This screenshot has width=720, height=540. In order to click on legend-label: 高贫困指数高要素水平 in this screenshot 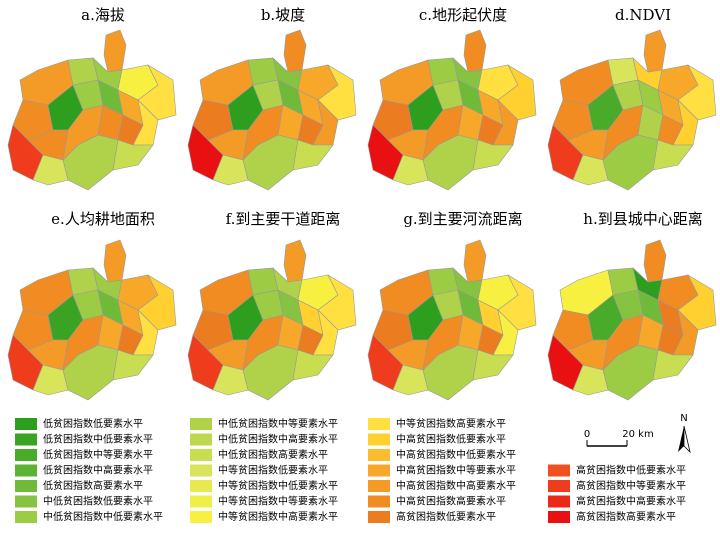, I will do `click(626, 516)`.